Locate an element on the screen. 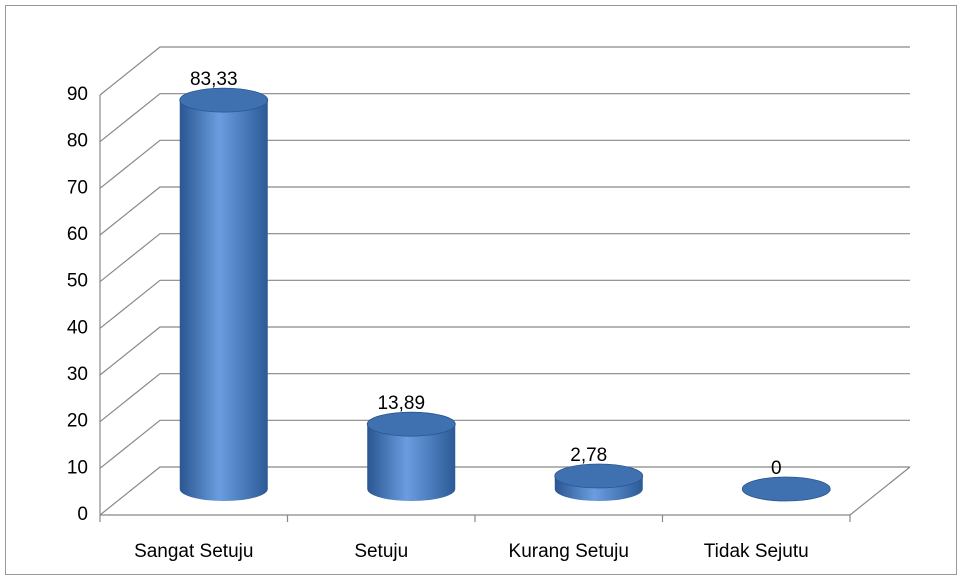  value-label: 83,33 is located at coordinates (214, 79).